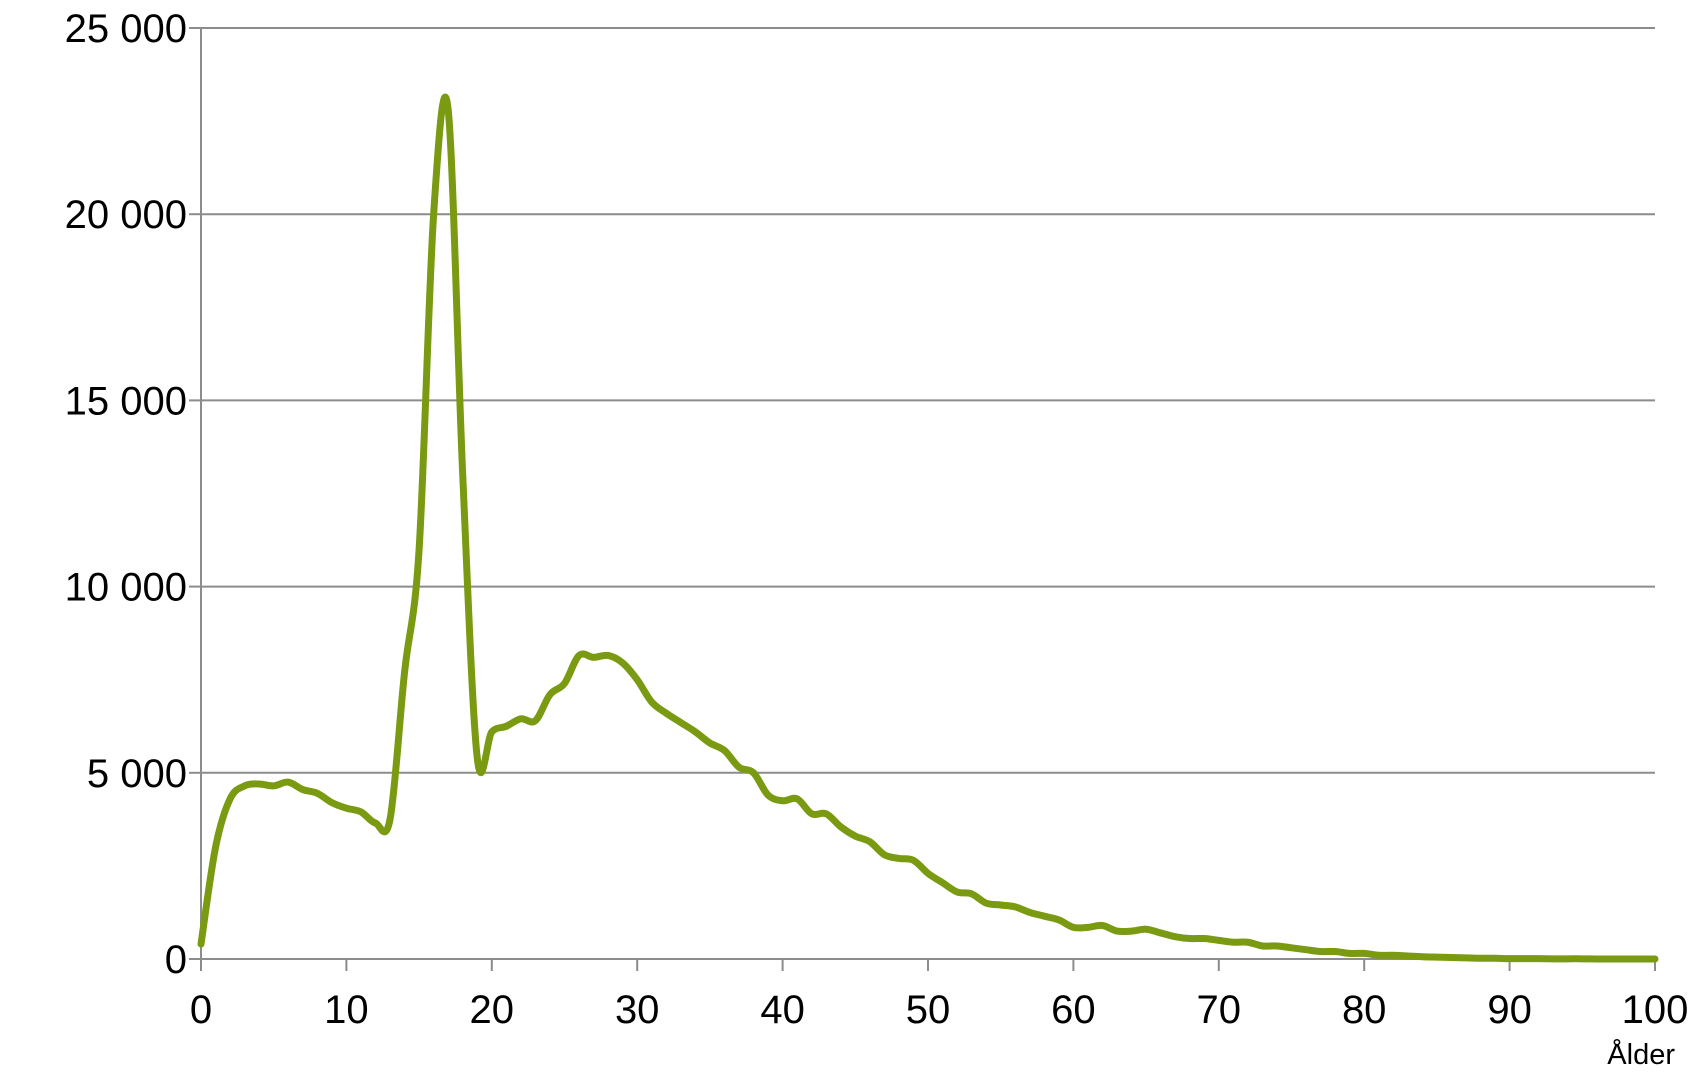 The image size is (1696, 1077). I want to click on x-tick-label: 60, so click(1073, 1010).